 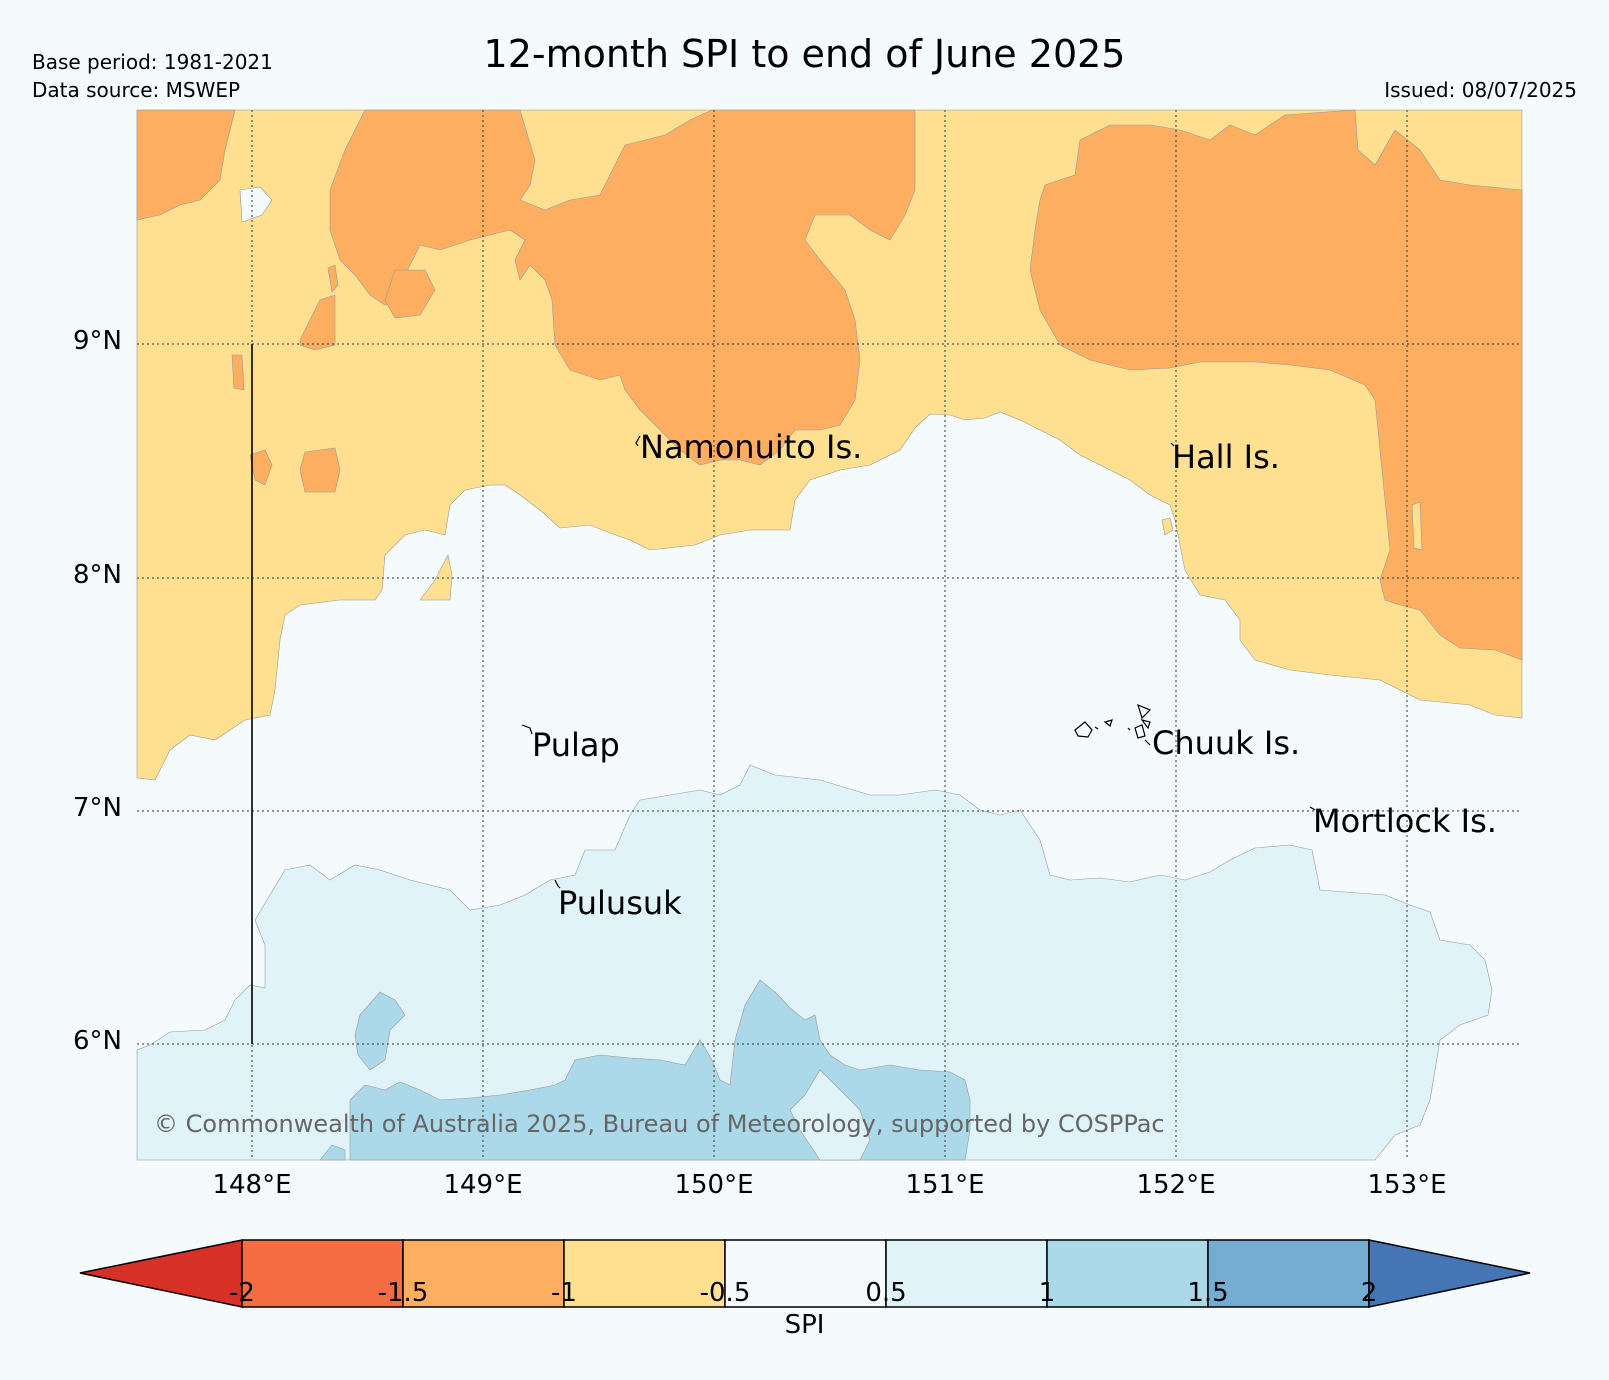 I want to click on colorbar-segment-1.5-2, so click(x=1288, y=1273).